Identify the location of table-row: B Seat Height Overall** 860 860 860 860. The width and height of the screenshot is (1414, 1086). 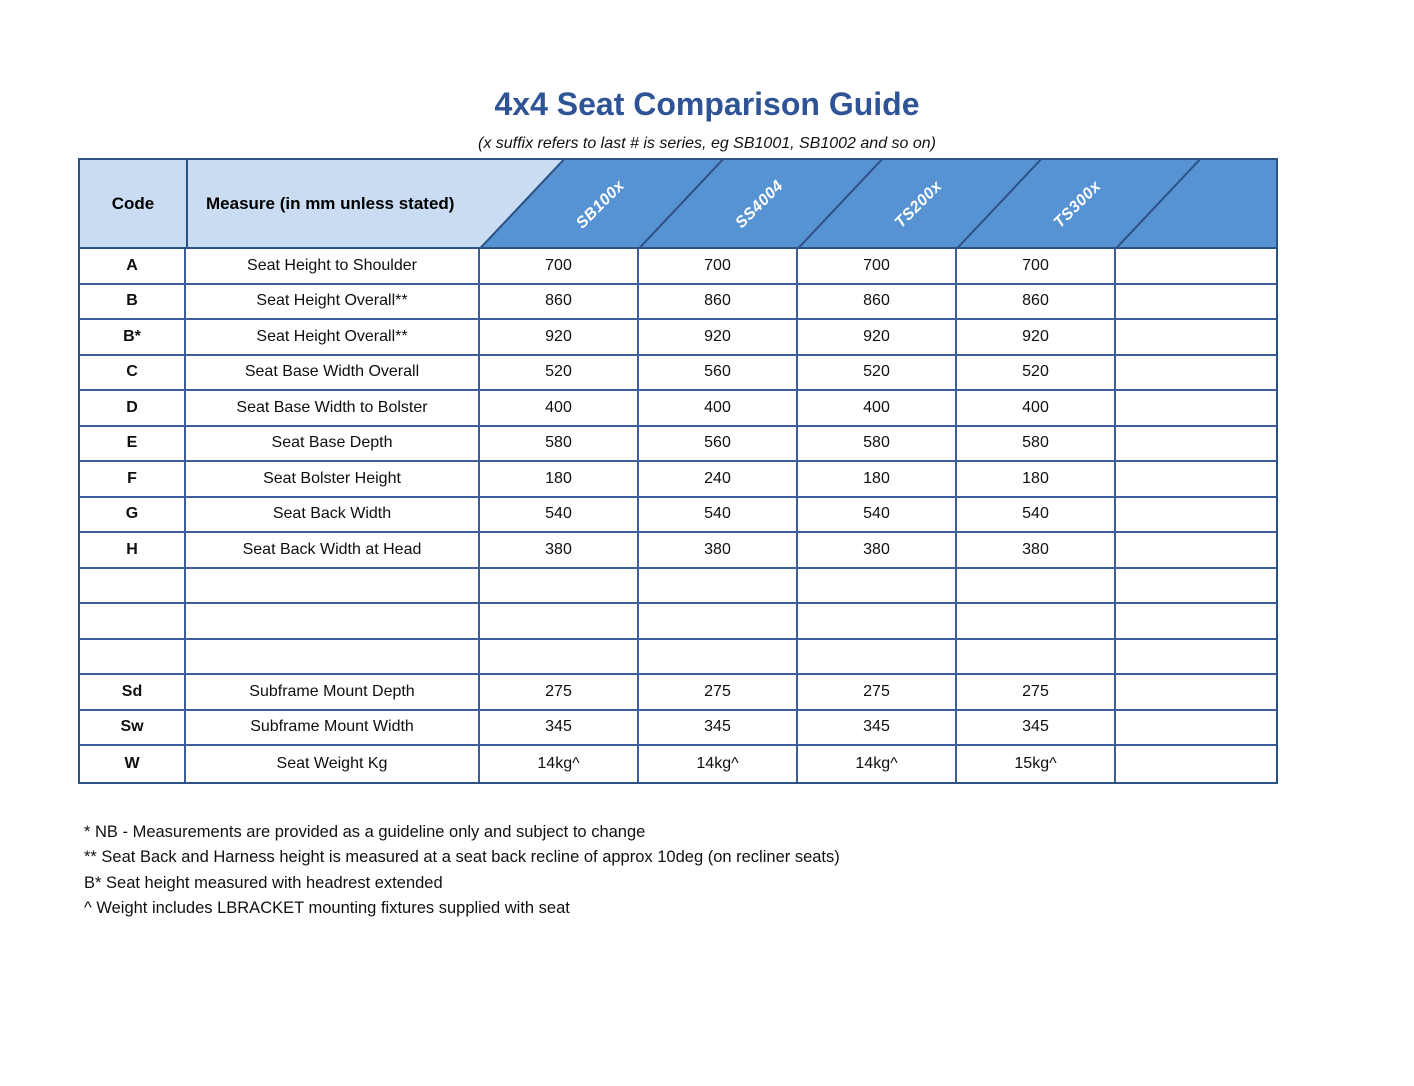
(678, 302).